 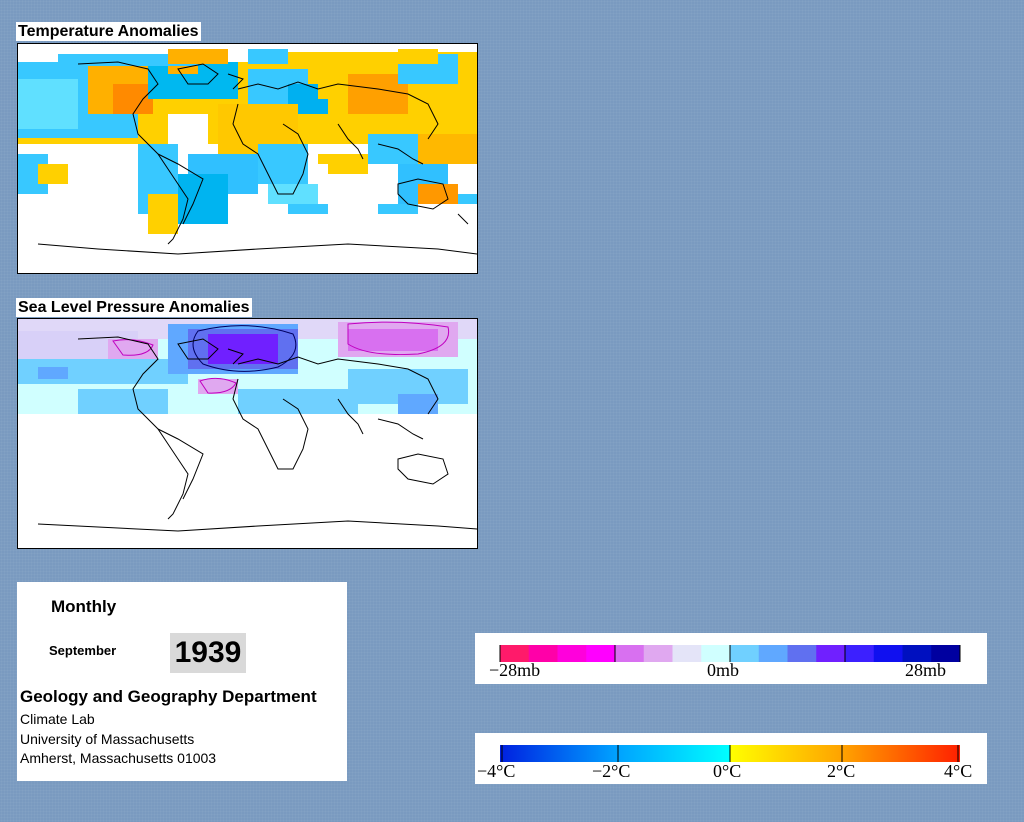 What do you see at coordinates (723, 670) in the screenshot?
I see `pressure-legend-zero: 0mb` at bounding box center [723, 670].